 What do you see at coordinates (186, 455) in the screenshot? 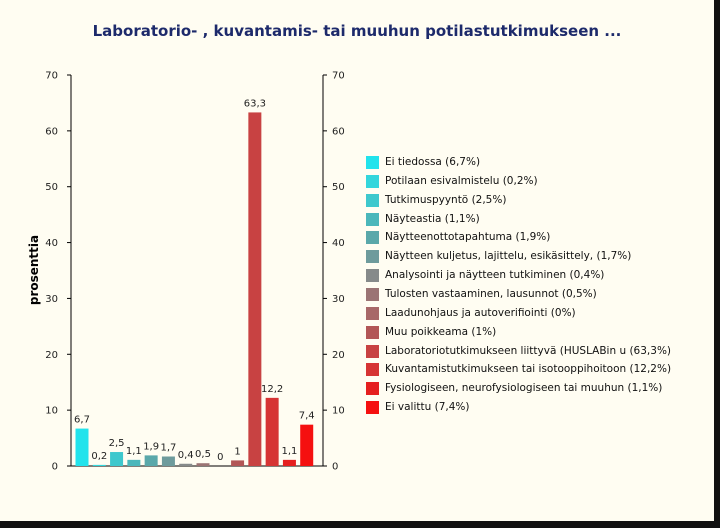
I see `data-label: 0,4` at bounding box center [186, 455].